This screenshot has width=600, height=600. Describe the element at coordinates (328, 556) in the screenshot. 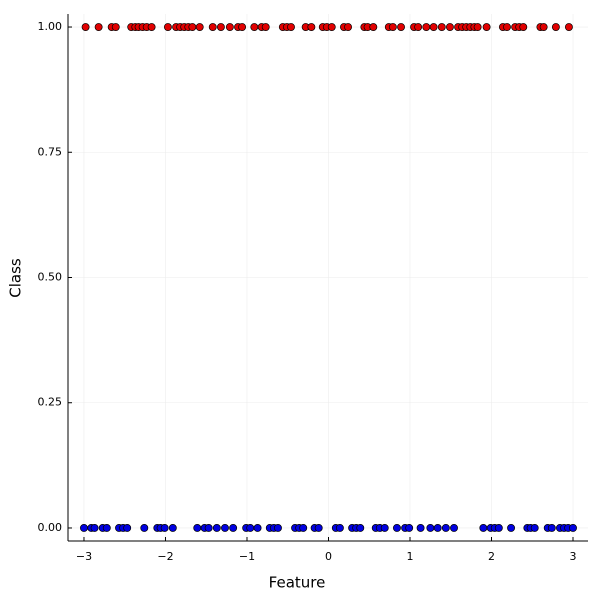

I see `x-tick-label: 0` at that location.